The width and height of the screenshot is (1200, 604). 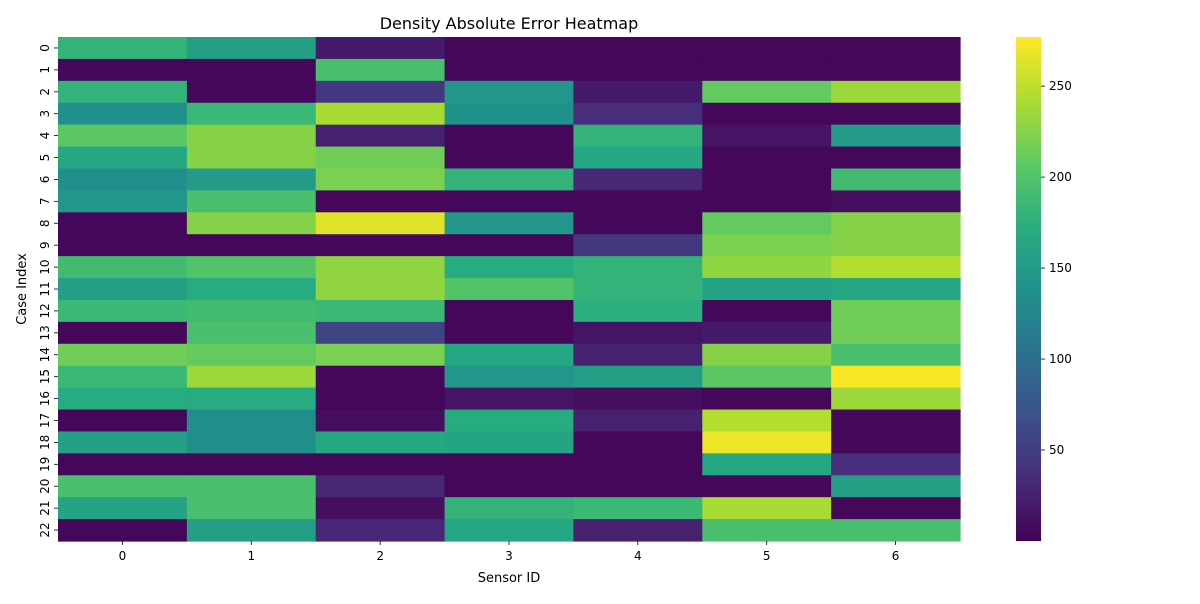 What do you see at coordinates (45, 398) in the screenshot?
I see `y-tick-label: 16` at bounding box center [45, 398].